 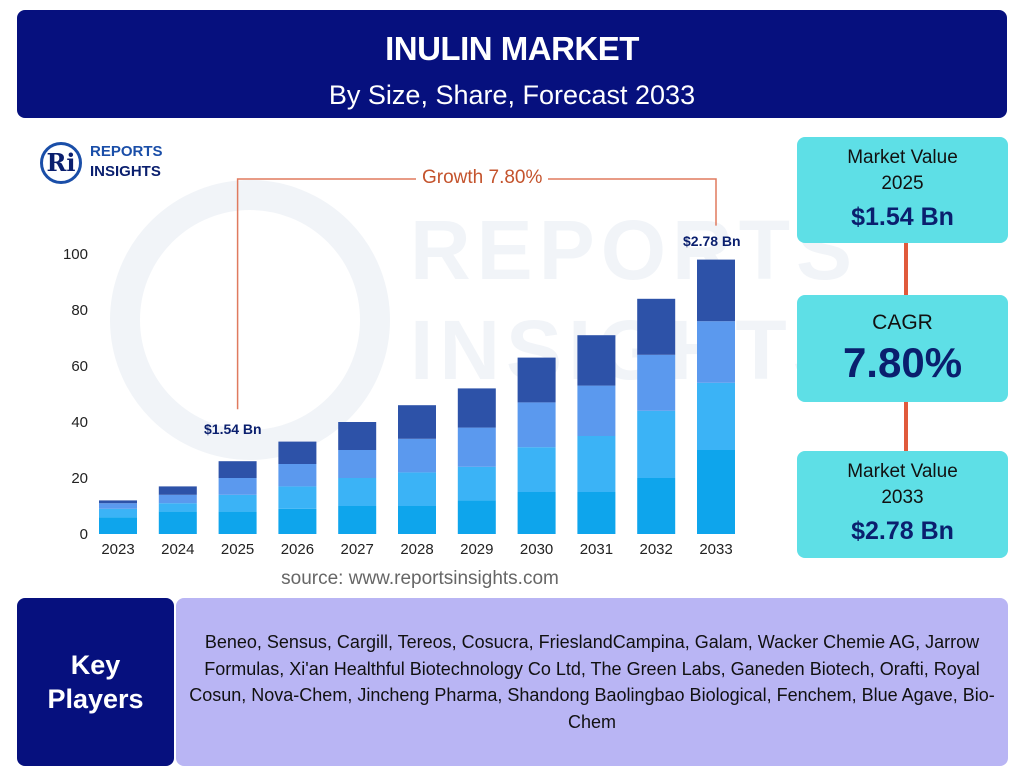 What do you see at coordinates (482, 178) in the screenshot?
I see `growth-annotation: Growth 7.80%` at bounding box center [482, 178].